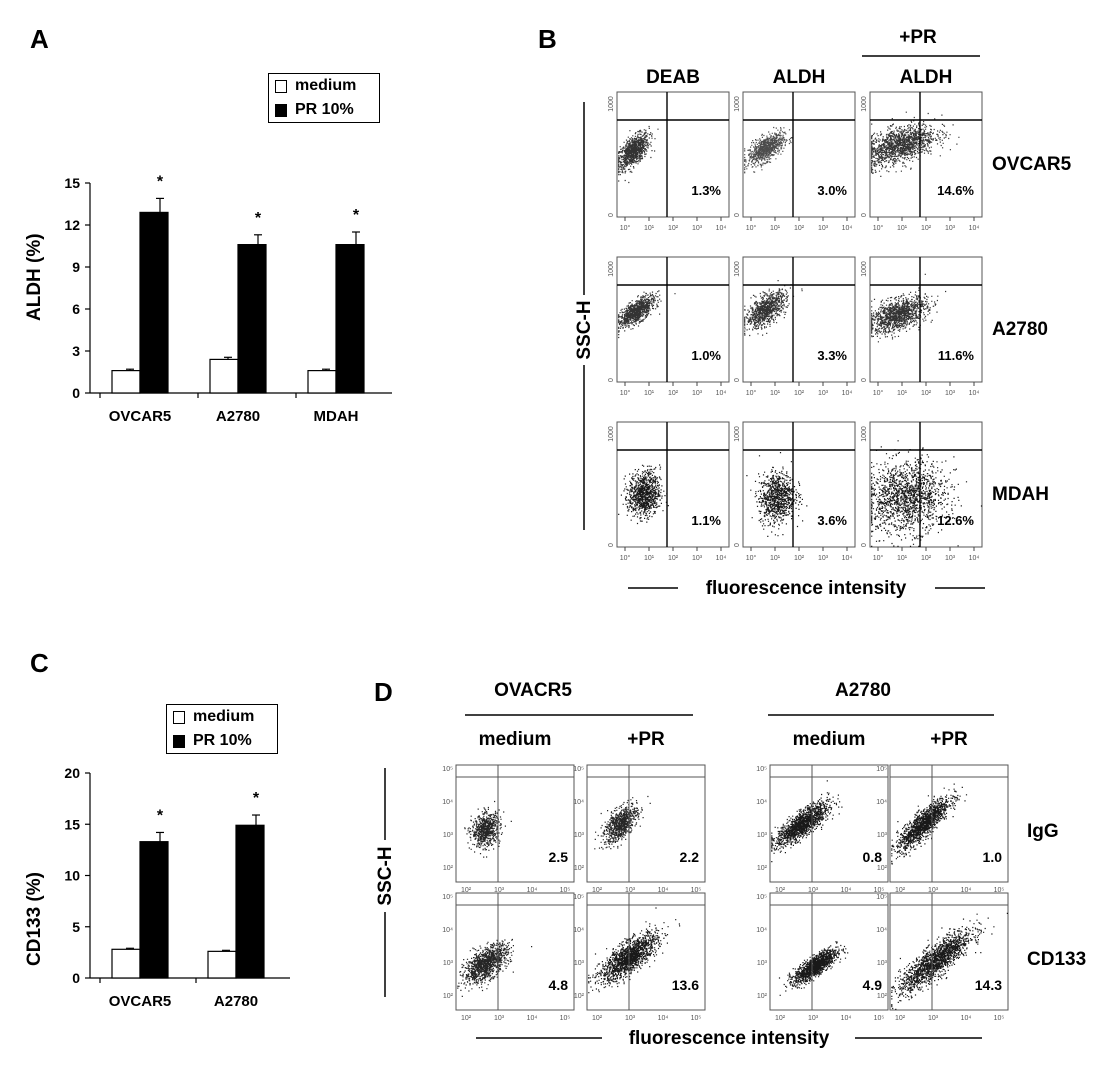  I want to click on panel-letter-d: D, so click(383, 692).